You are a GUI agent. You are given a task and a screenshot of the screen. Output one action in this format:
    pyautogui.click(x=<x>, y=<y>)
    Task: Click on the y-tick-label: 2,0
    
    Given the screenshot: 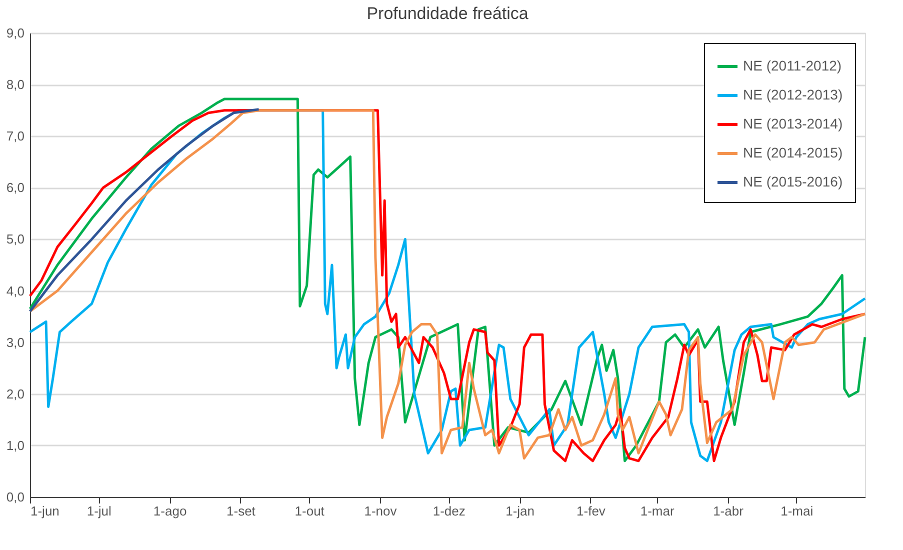 What is the action you would take?
    pyautogui.click(x=15, y=394)
    